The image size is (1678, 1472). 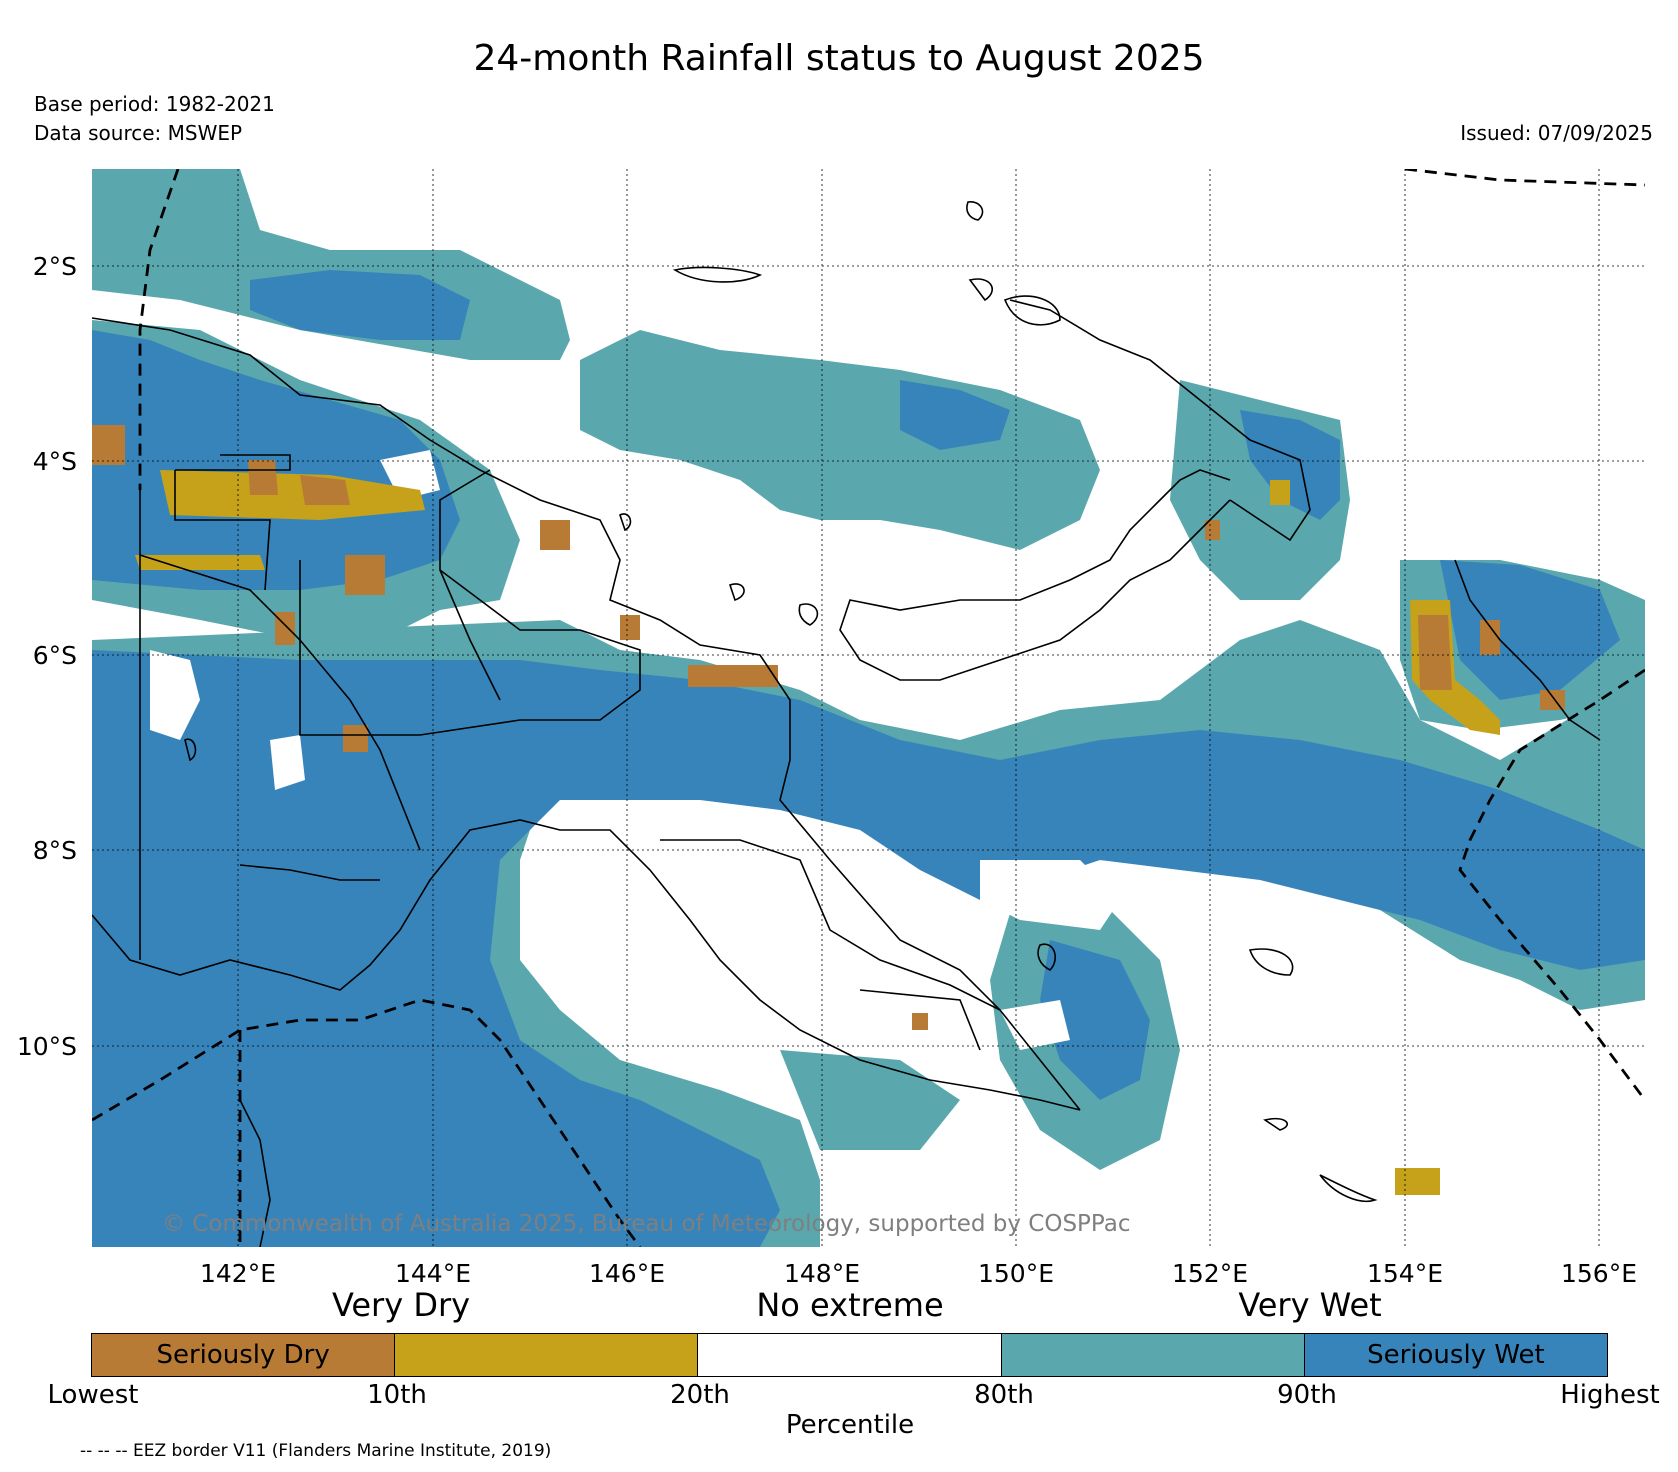 What do you see at coordinates (433, 1273) in the screenshot?
I see `lon-label: 144°E` at bounding box center [433, 1273].